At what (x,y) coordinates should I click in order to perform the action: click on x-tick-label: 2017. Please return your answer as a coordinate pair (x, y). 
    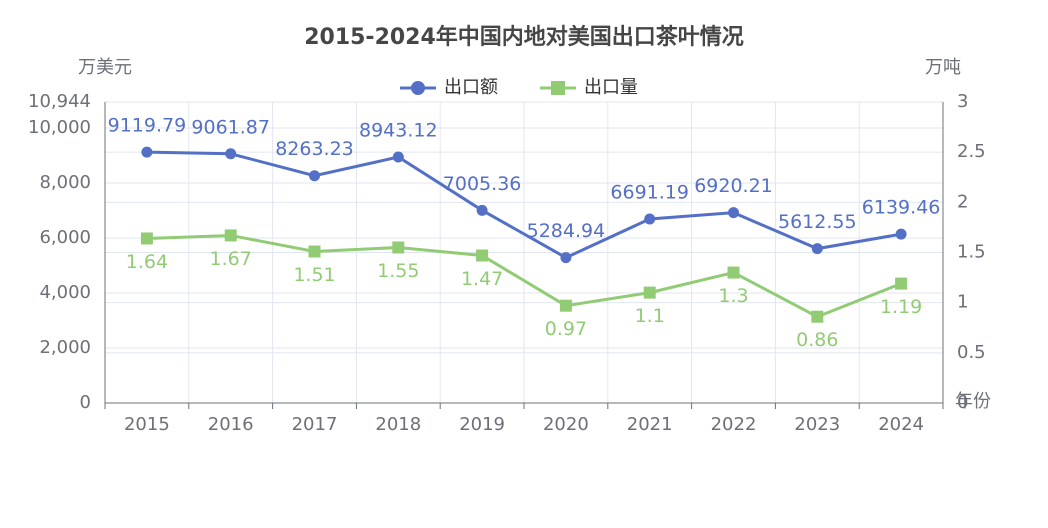
    Looking at the image, I should click on (315, 424).